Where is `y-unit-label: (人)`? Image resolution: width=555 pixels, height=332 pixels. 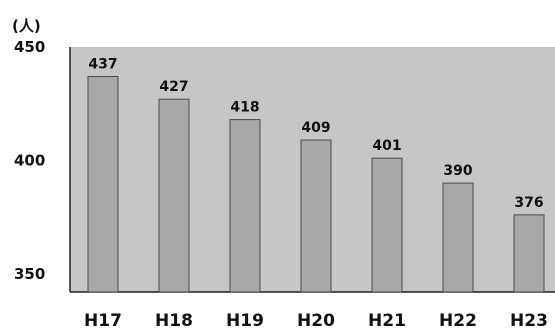 y-unit-label: (人) is located at coordinates (26, 26).